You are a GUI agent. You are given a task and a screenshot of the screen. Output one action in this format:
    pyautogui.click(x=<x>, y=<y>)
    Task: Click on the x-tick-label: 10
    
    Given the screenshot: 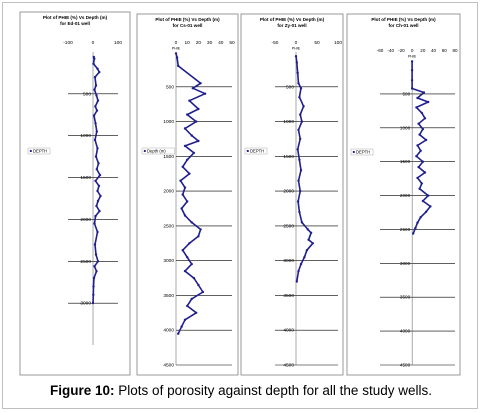 What is the action you would take?
    pyautogui.click(x=188, y=43)
    